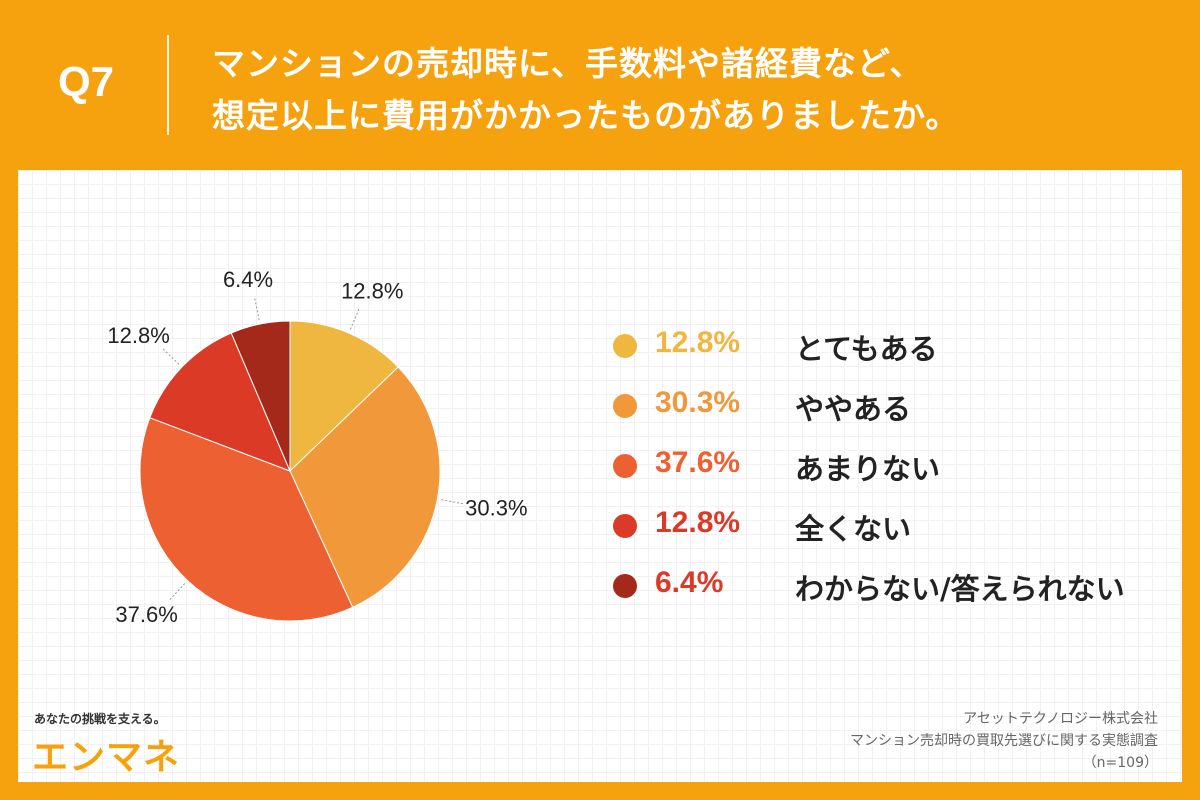 Image resolution: width=1200 pixels, height=800 pixels. I want to click on slice-percent-label: 30.3%, so click(496, 507).